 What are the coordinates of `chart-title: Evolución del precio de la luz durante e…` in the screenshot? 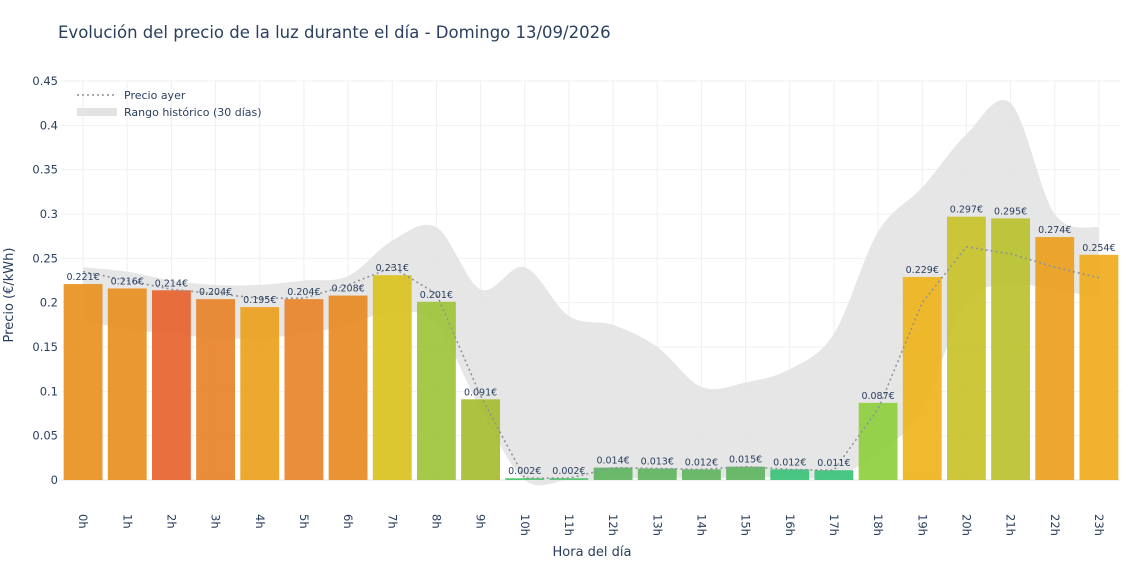 It's located at (334, 32).